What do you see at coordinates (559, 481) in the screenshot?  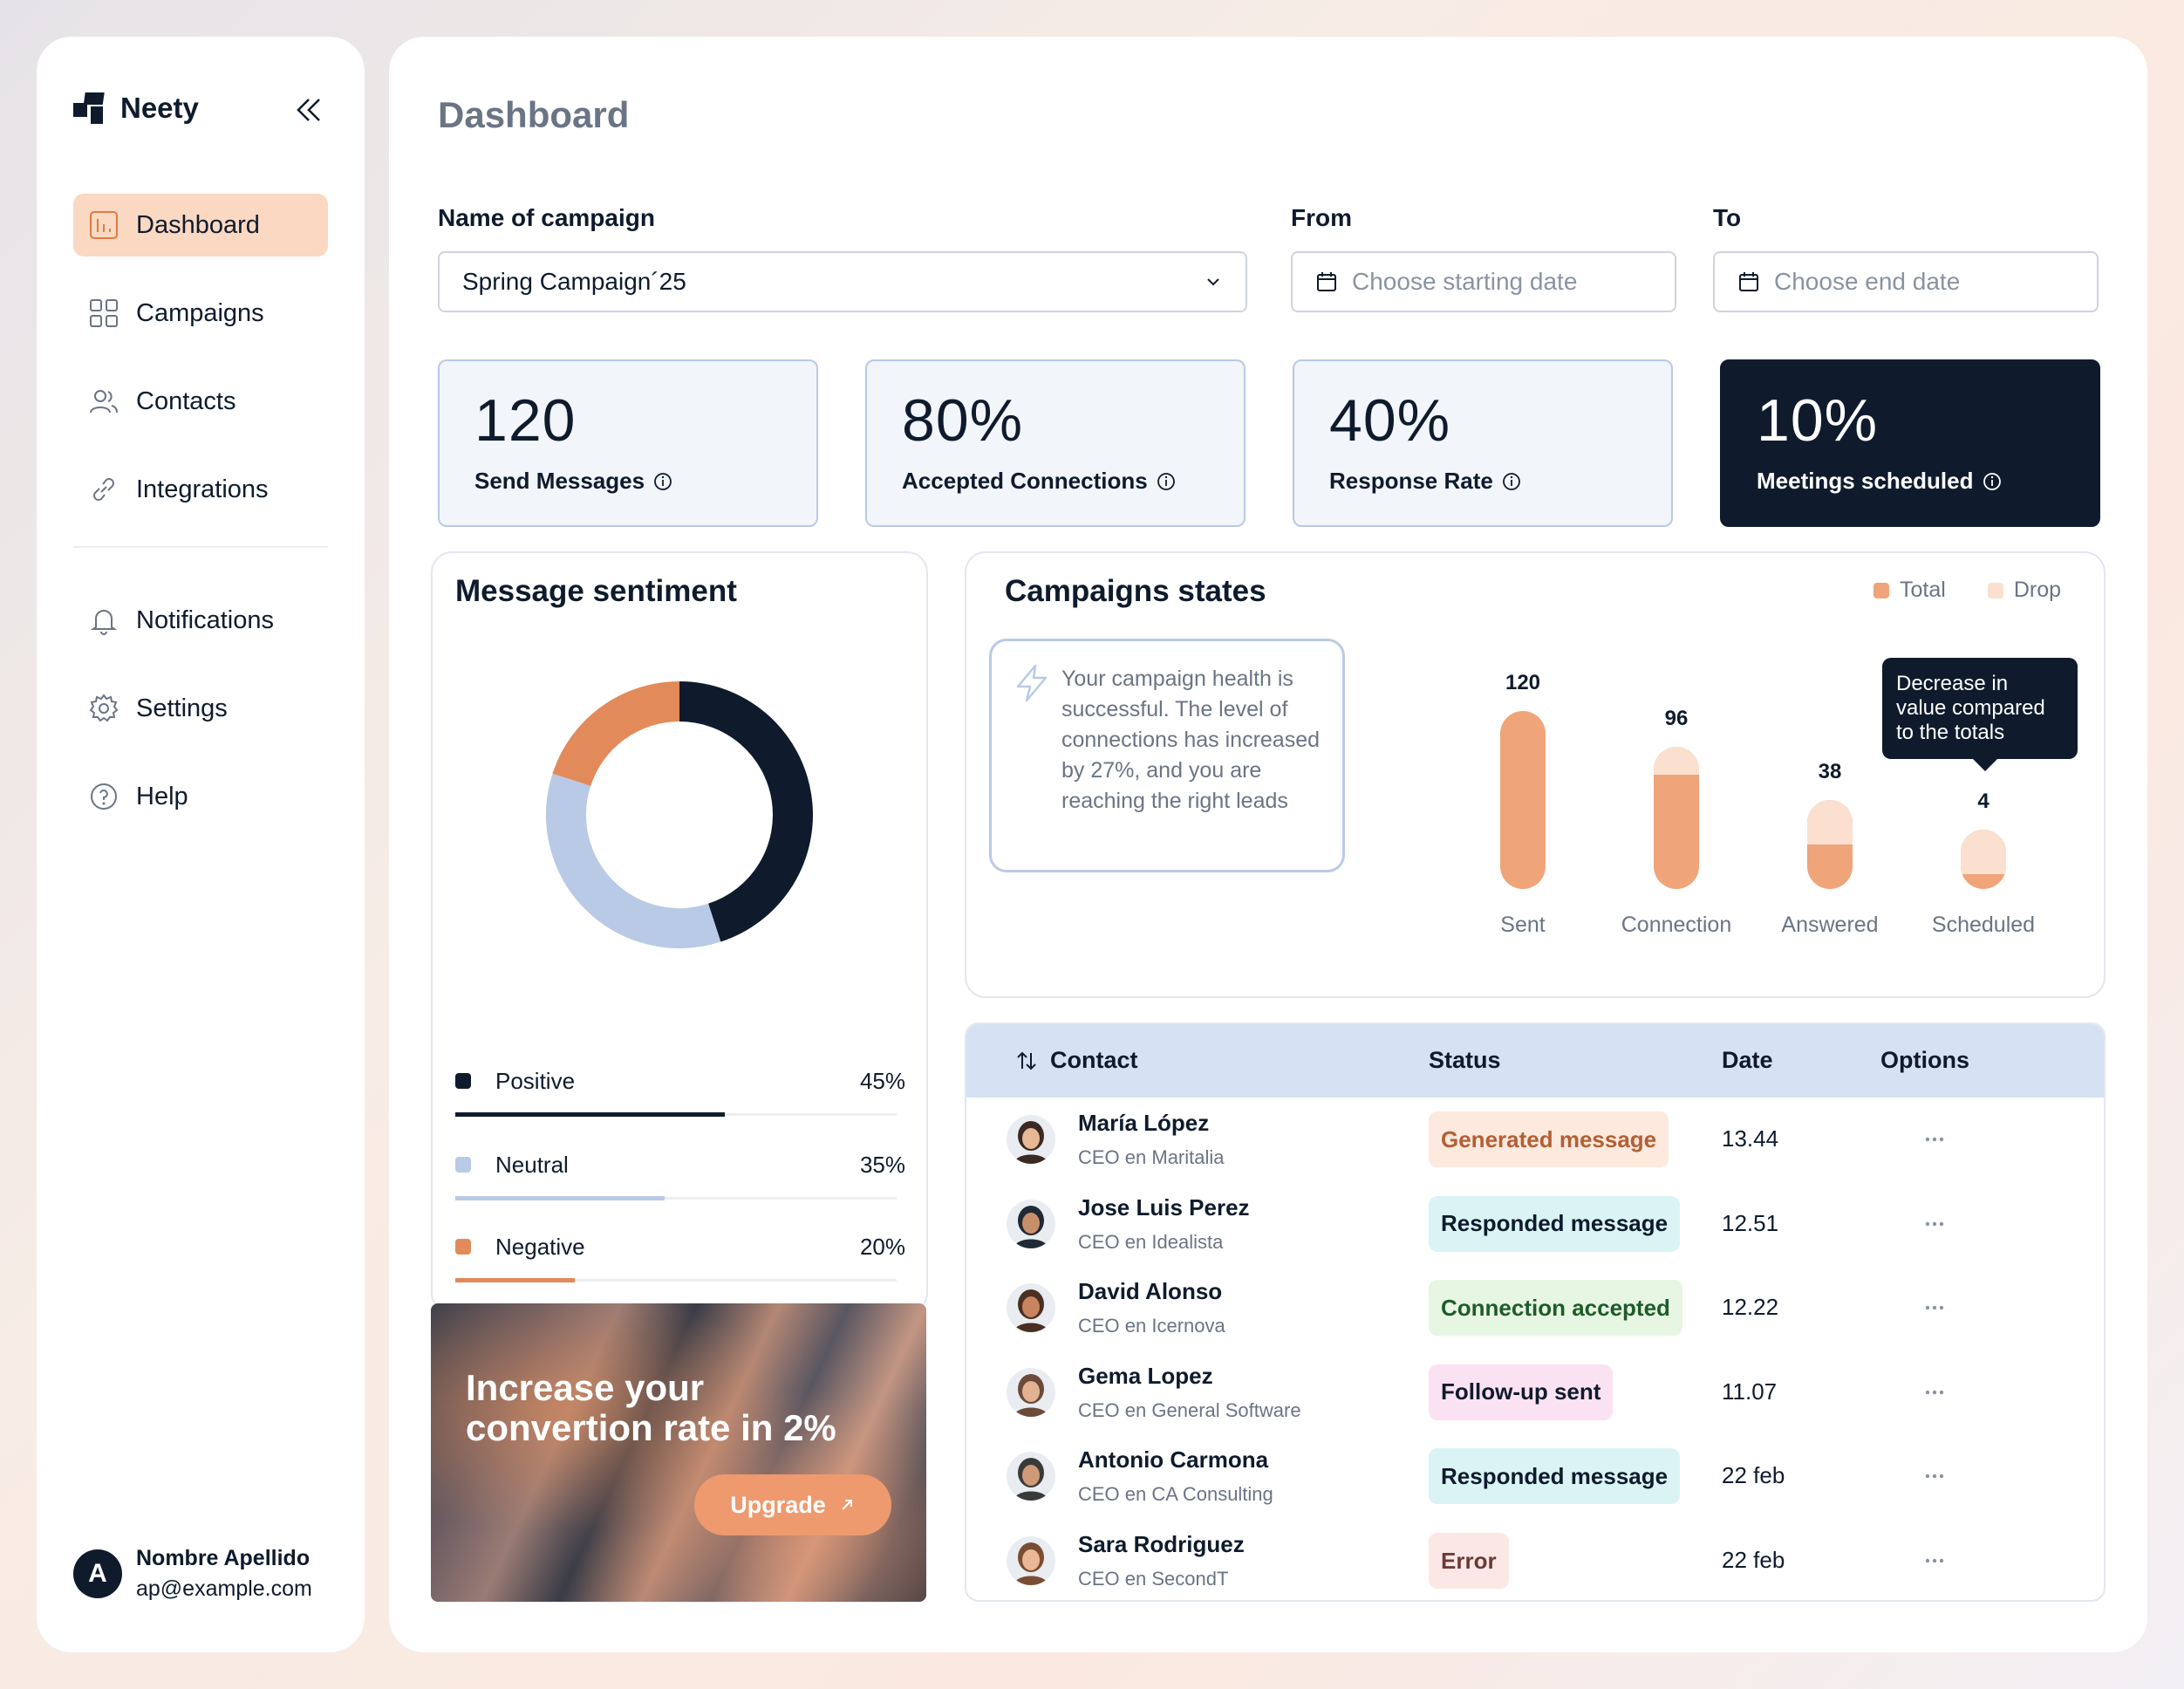 I see `stat-label: Send Messages` at bounding box center [559, 481].